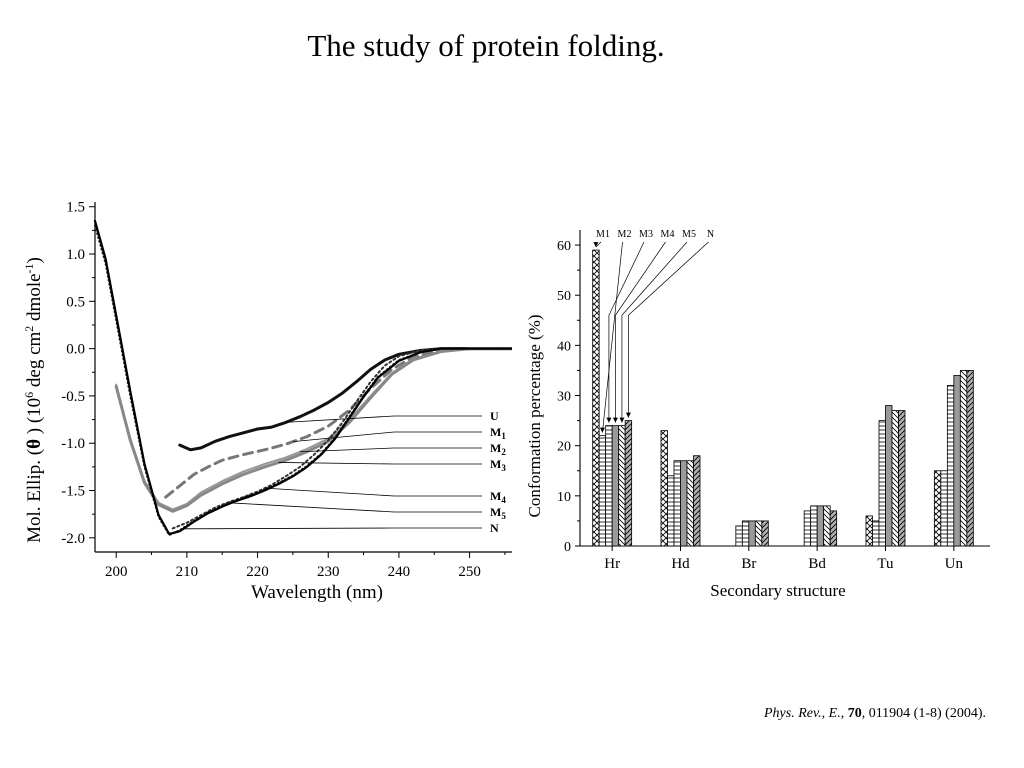  What do you see at coordinates (73, 444) in the screenshot?
I see `left-y-tick-label: -1.0` at bounding box center [73, 444].